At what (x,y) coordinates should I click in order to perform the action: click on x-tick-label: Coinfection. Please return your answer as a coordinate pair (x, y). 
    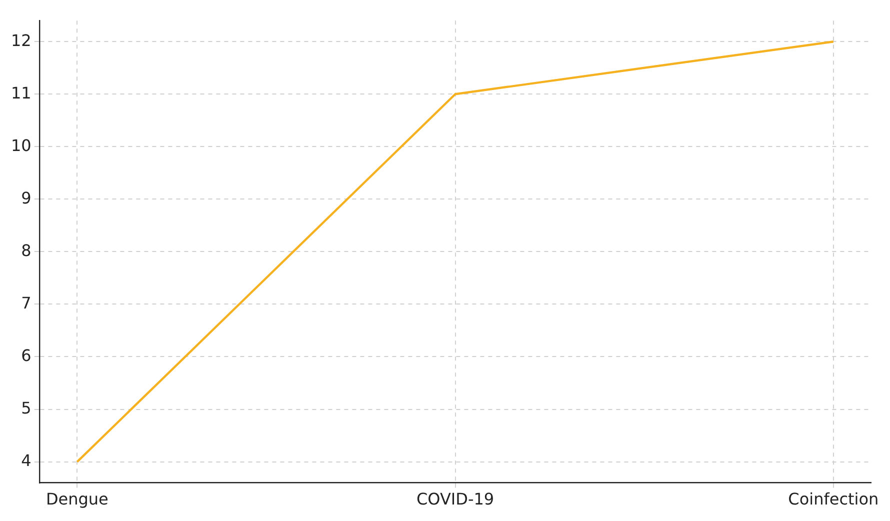
    Looking at the image, I should click on (833, 499).